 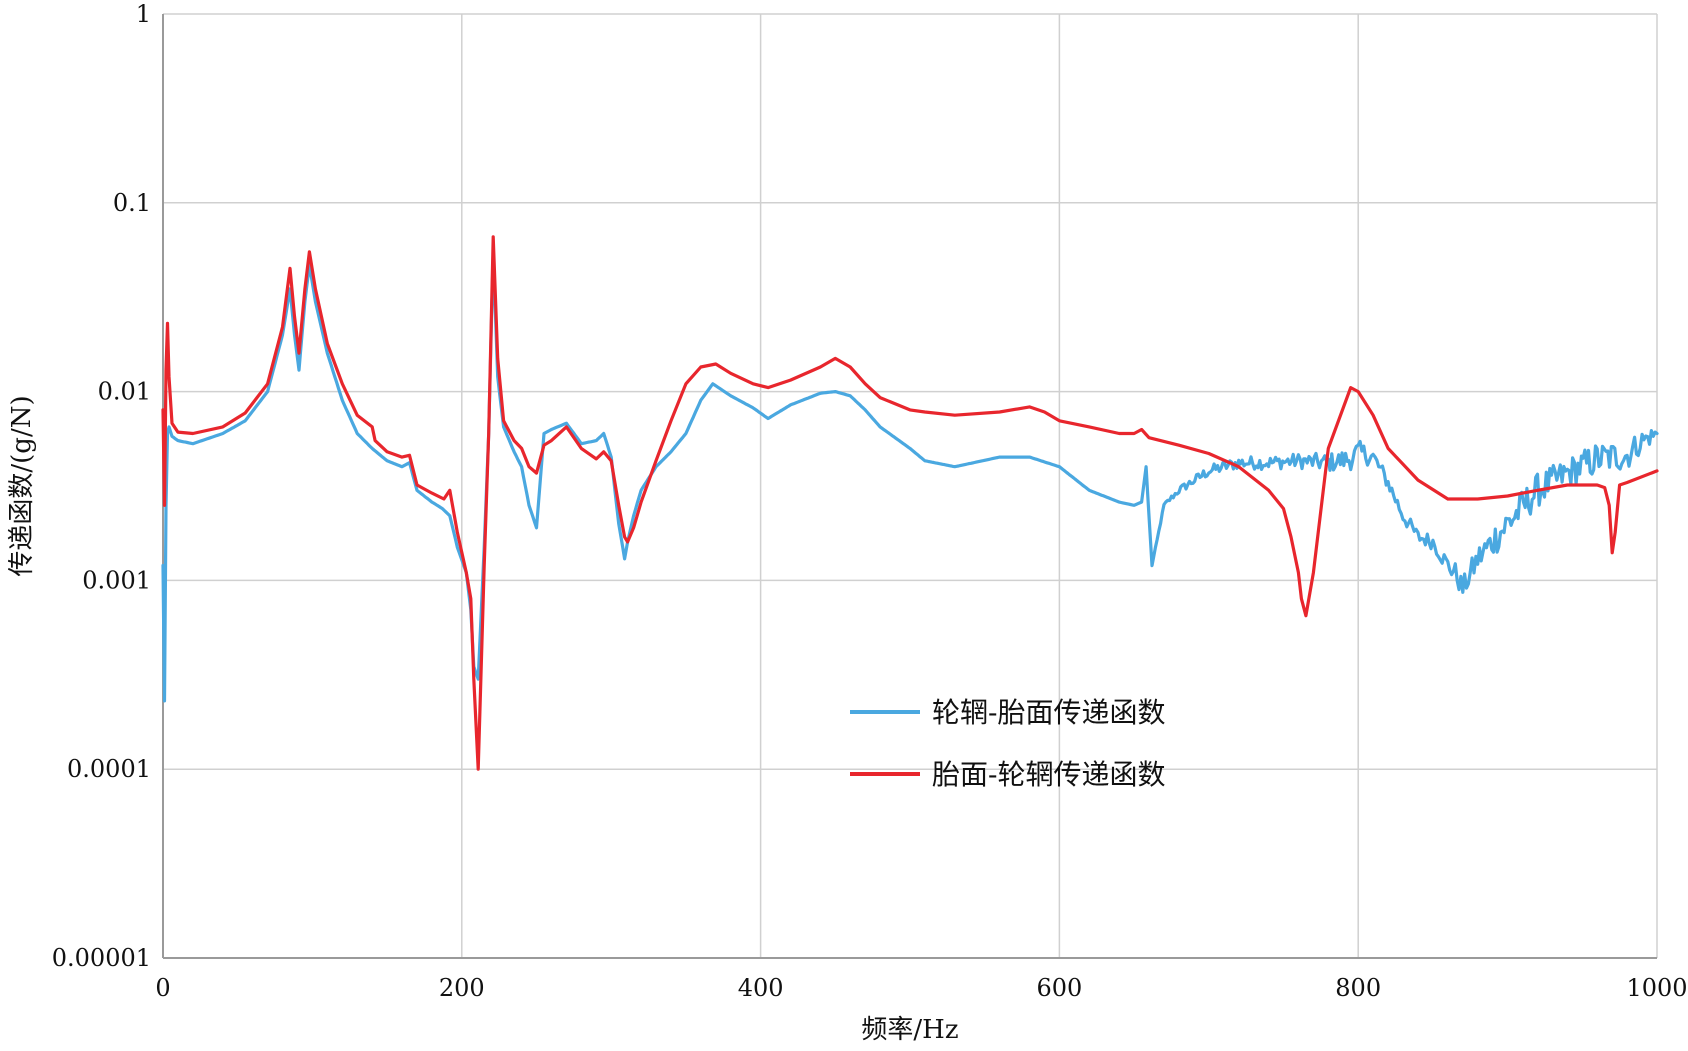 I want to click on legend: 轮辋-胎面传递函数 胎面-轮辋传递函数, so click(x=1007, y=743).